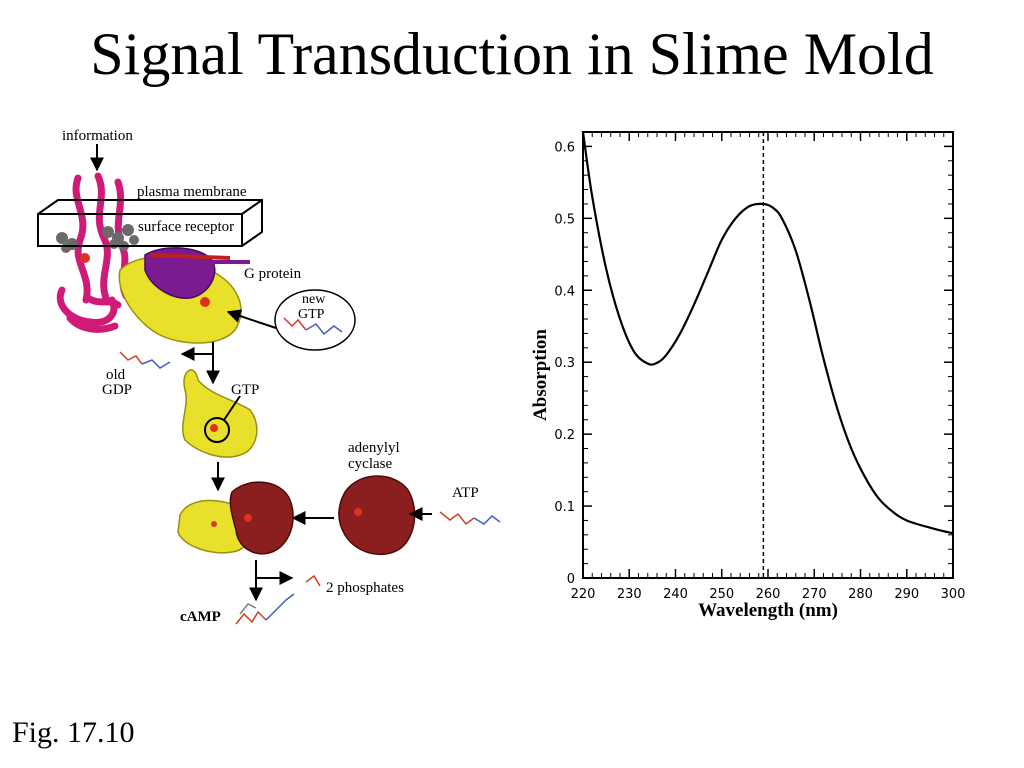  I want to click on surface-receptor-label: surface receptor, so click(186, 227).